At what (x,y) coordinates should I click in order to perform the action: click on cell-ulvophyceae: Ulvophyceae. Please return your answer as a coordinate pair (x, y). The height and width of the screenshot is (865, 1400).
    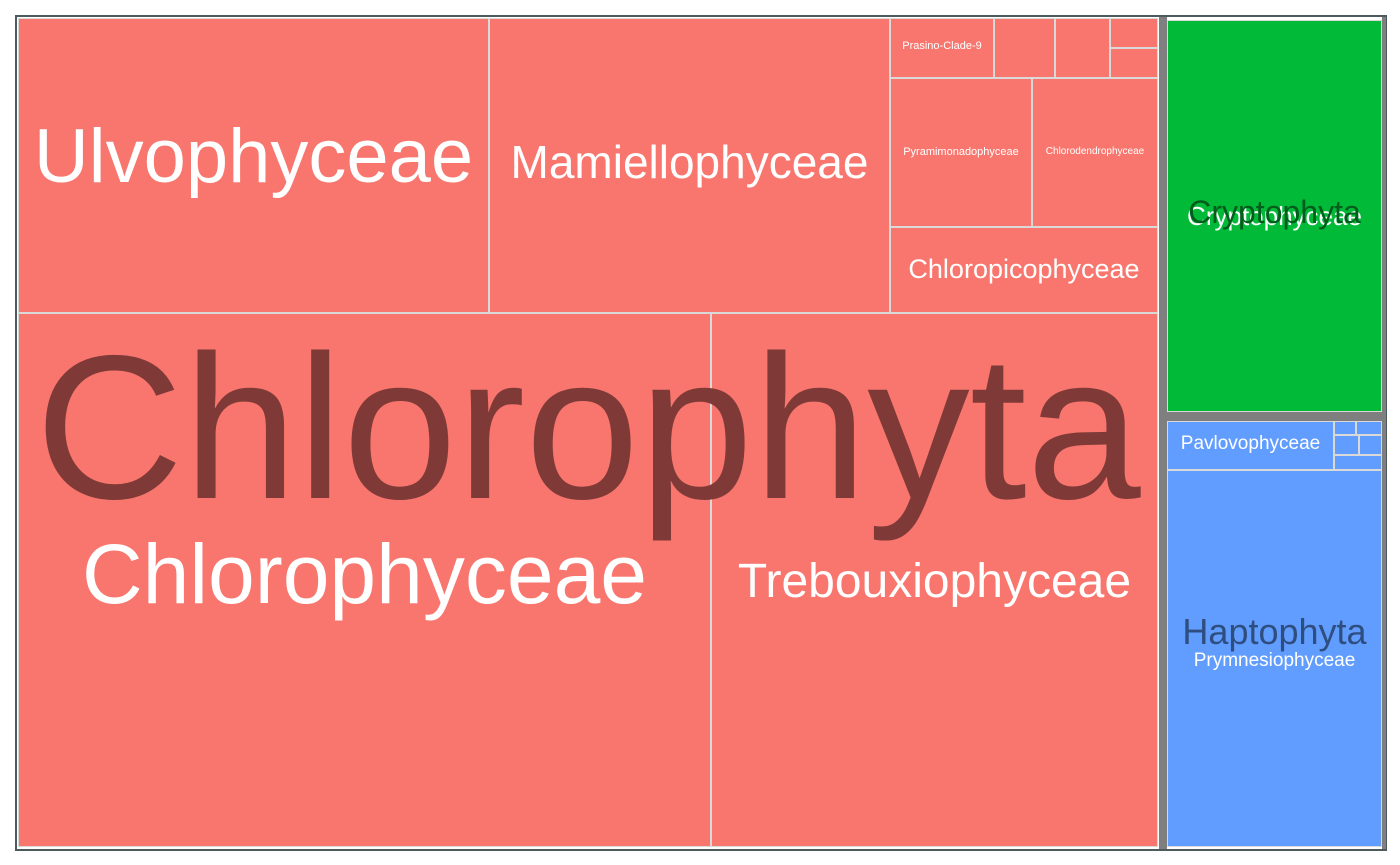
    Looking at the image, I should click on (253, 165).